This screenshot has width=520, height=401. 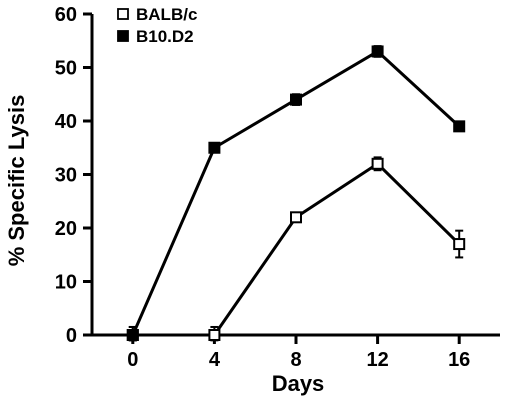 I want to click on legend: BALB/c B10.D2, so click(x=157, y=25).